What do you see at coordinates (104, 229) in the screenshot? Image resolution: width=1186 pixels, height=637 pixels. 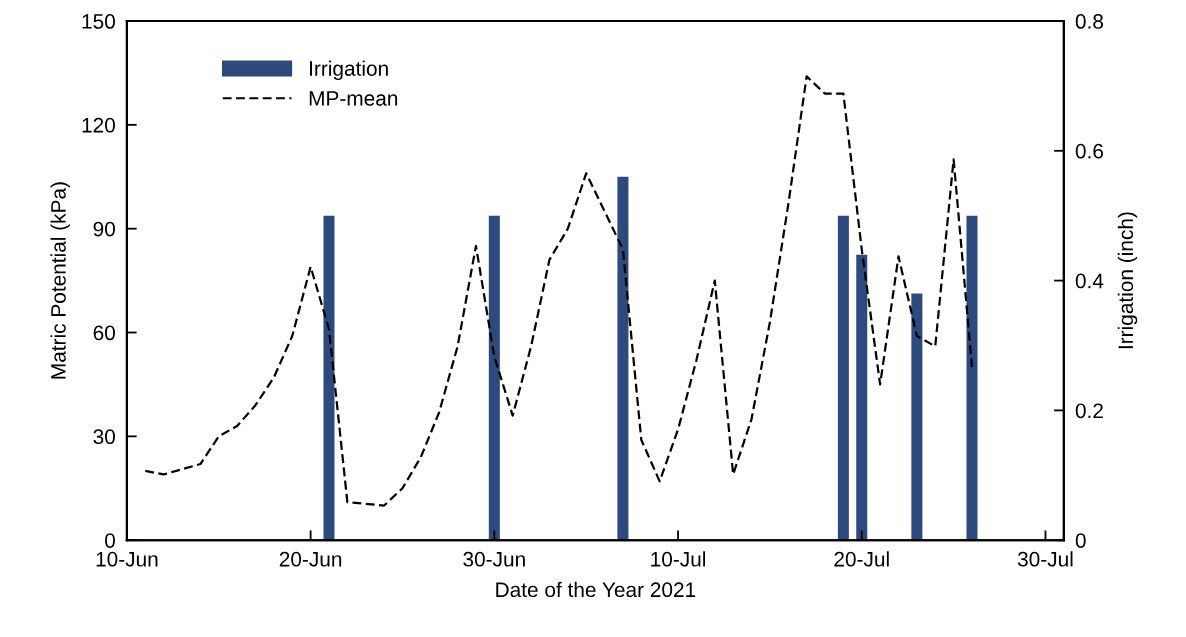 I see `y-tick-label: 90` at bounding box center [104, 229].